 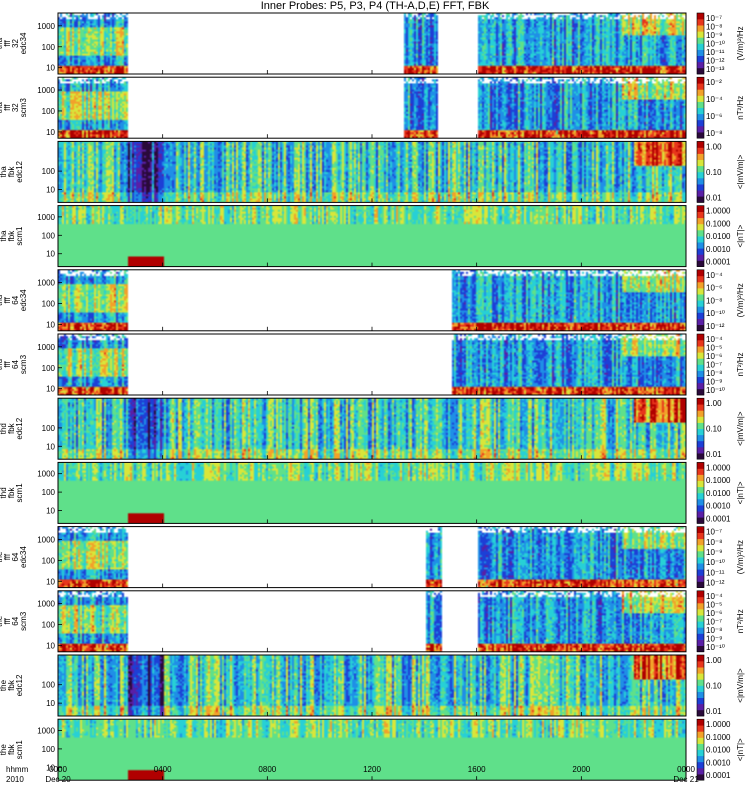 I want to click on time-tick-label: 0000, so click(x=58, y=769).